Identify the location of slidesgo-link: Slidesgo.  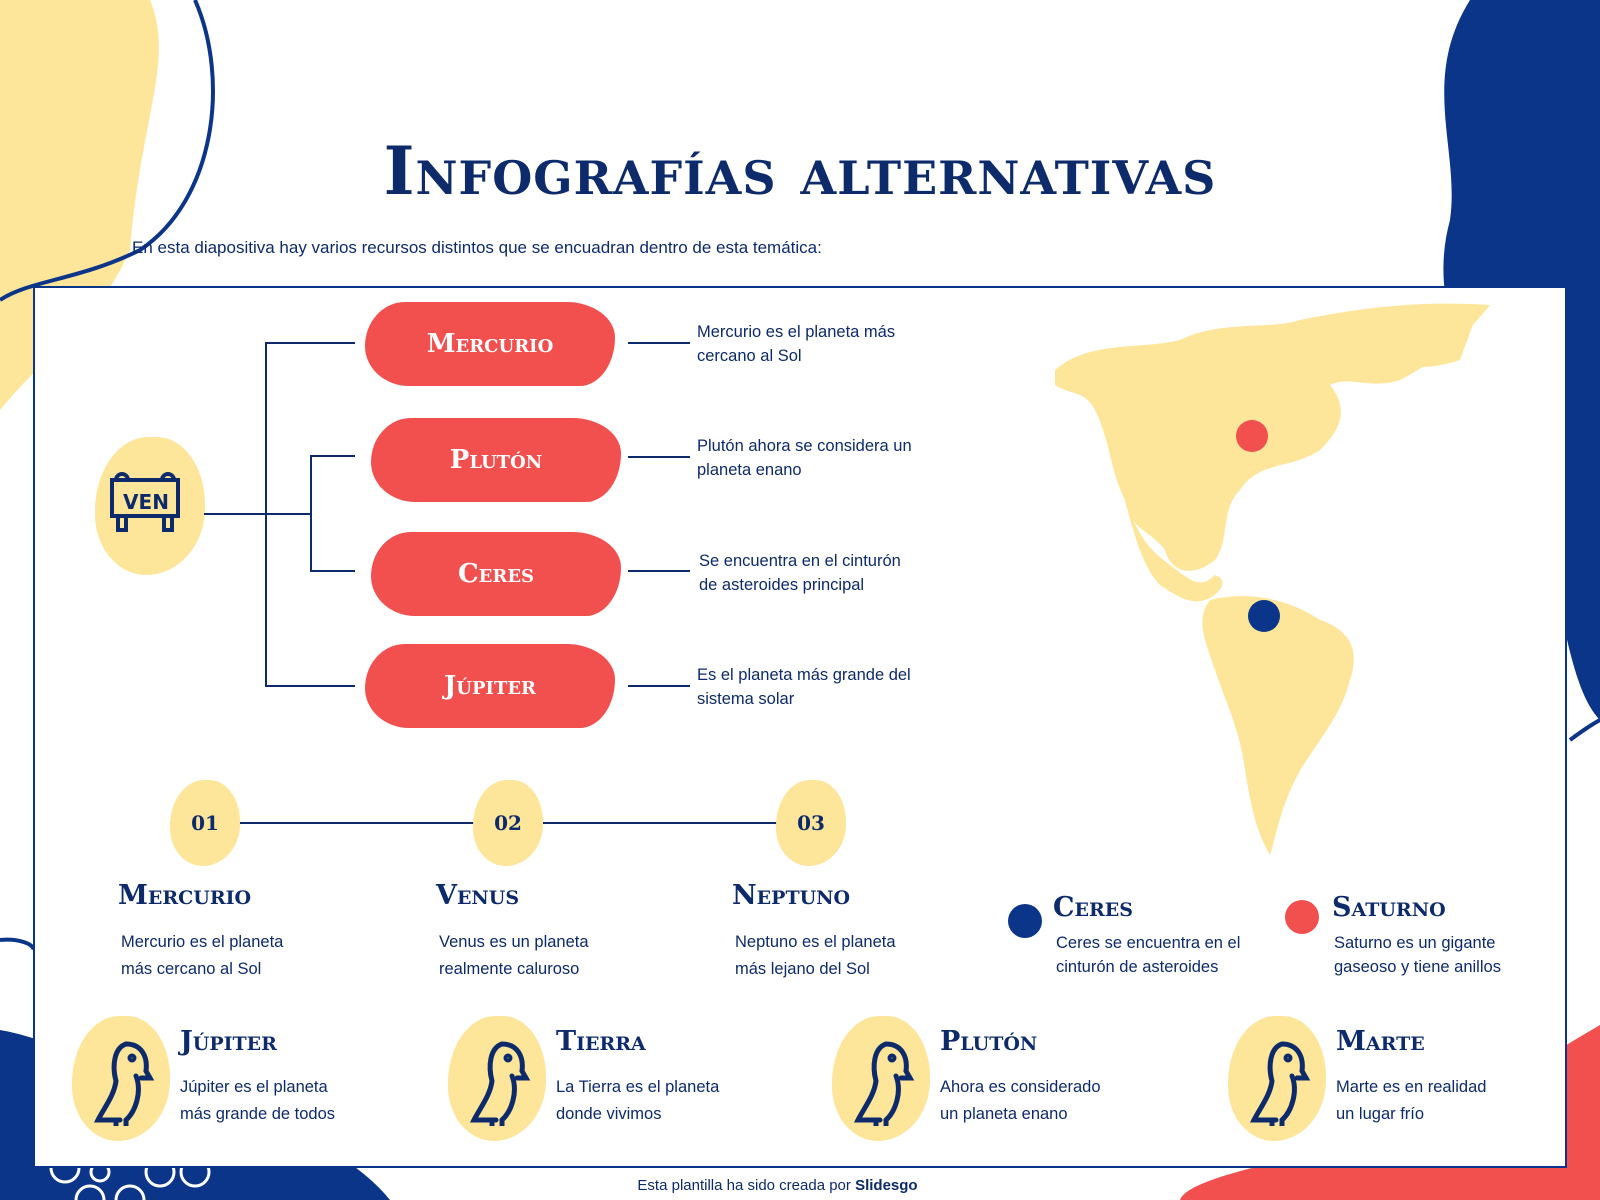
(886, 1185).